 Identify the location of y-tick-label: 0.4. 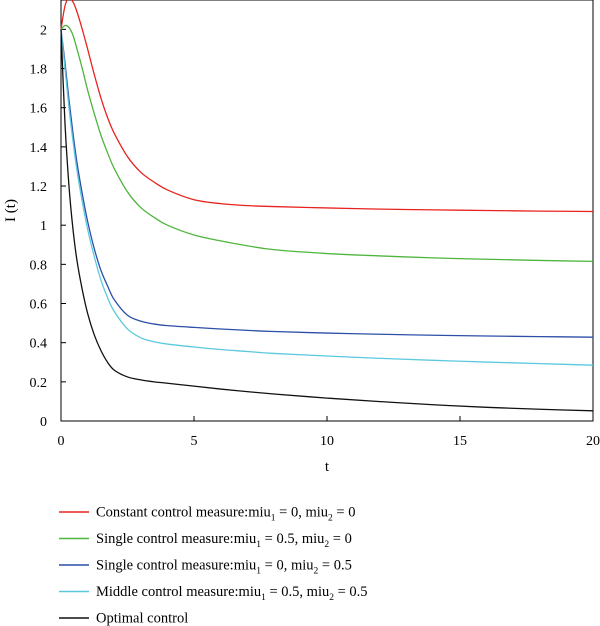
(39, 344).